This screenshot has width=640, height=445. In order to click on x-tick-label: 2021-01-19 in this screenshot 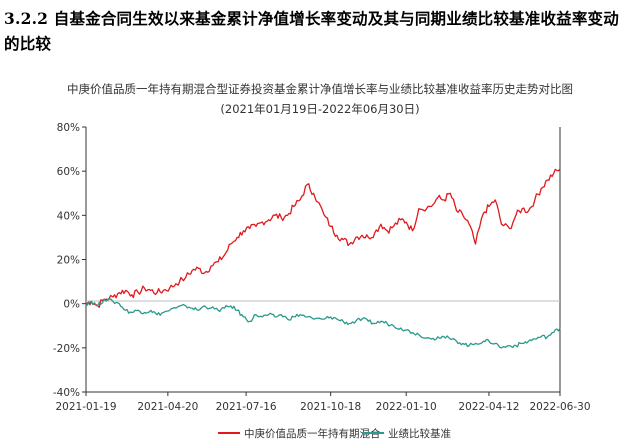, I will do `click(85, 407)`.